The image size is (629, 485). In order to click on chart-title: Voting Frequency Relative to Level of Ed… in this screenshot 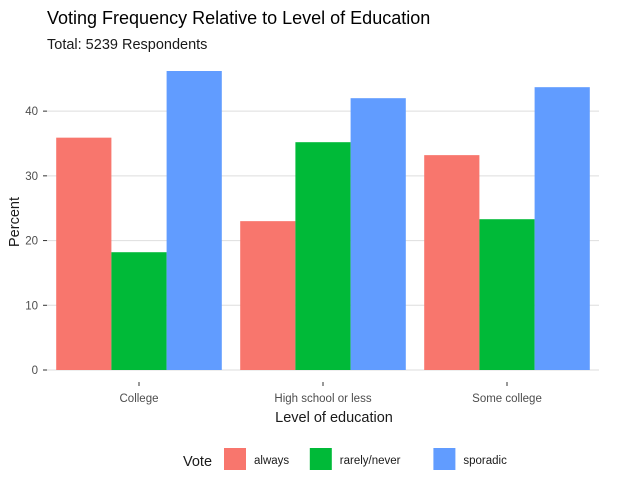, I will do `click(238, 18)`.